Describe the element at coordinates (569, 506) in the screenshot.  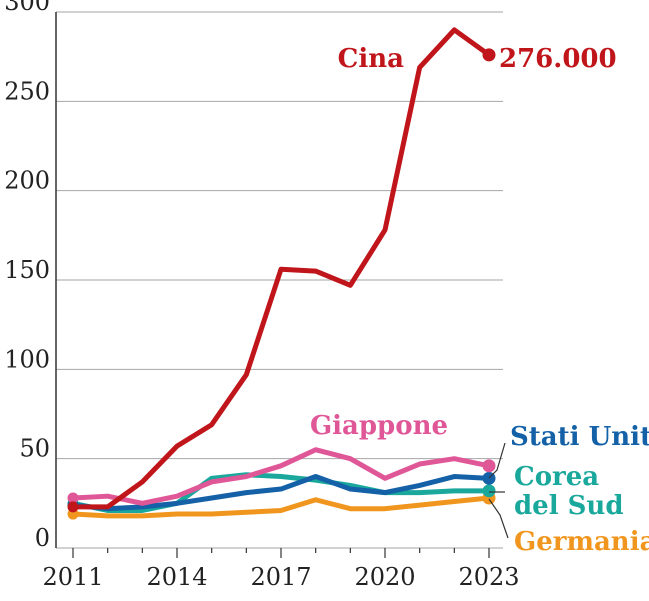
I see `series-label-corea-line2: del Sud` at that location.